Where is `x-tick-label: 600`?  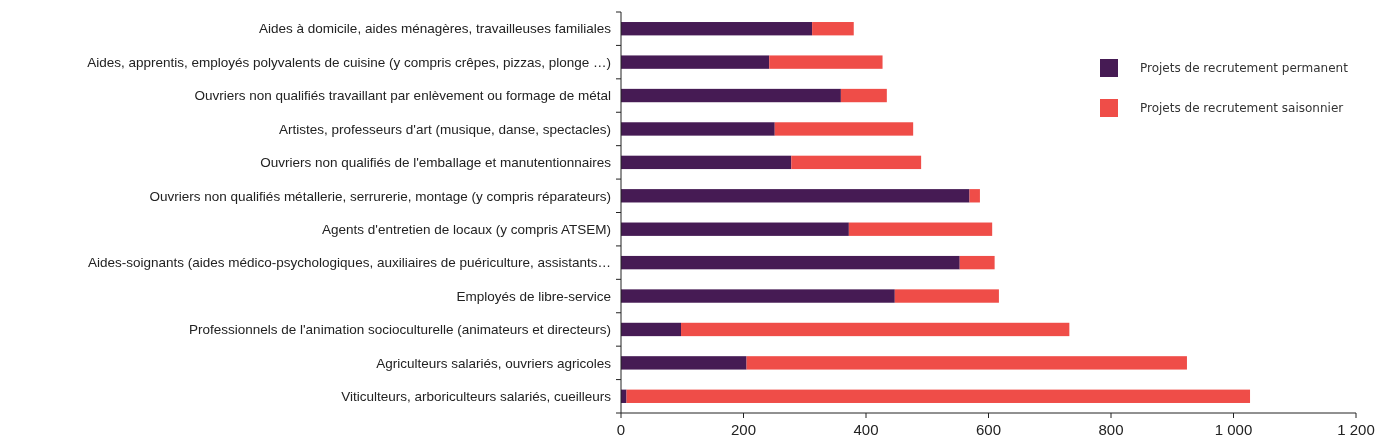 x-tick-label: 600 is located at coordinates (988, 429).